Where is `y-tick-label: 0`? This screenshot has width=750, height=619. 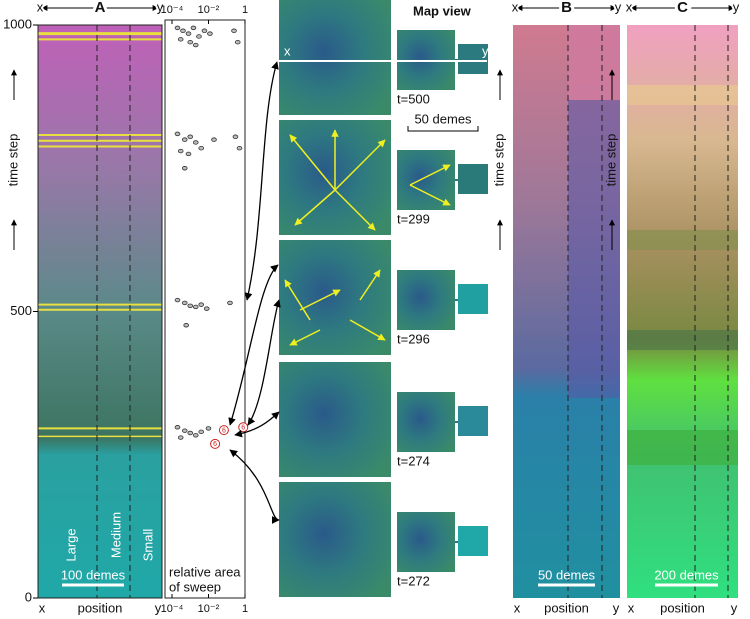
y-tick-label: 0 is located at coordinates (28, 596).